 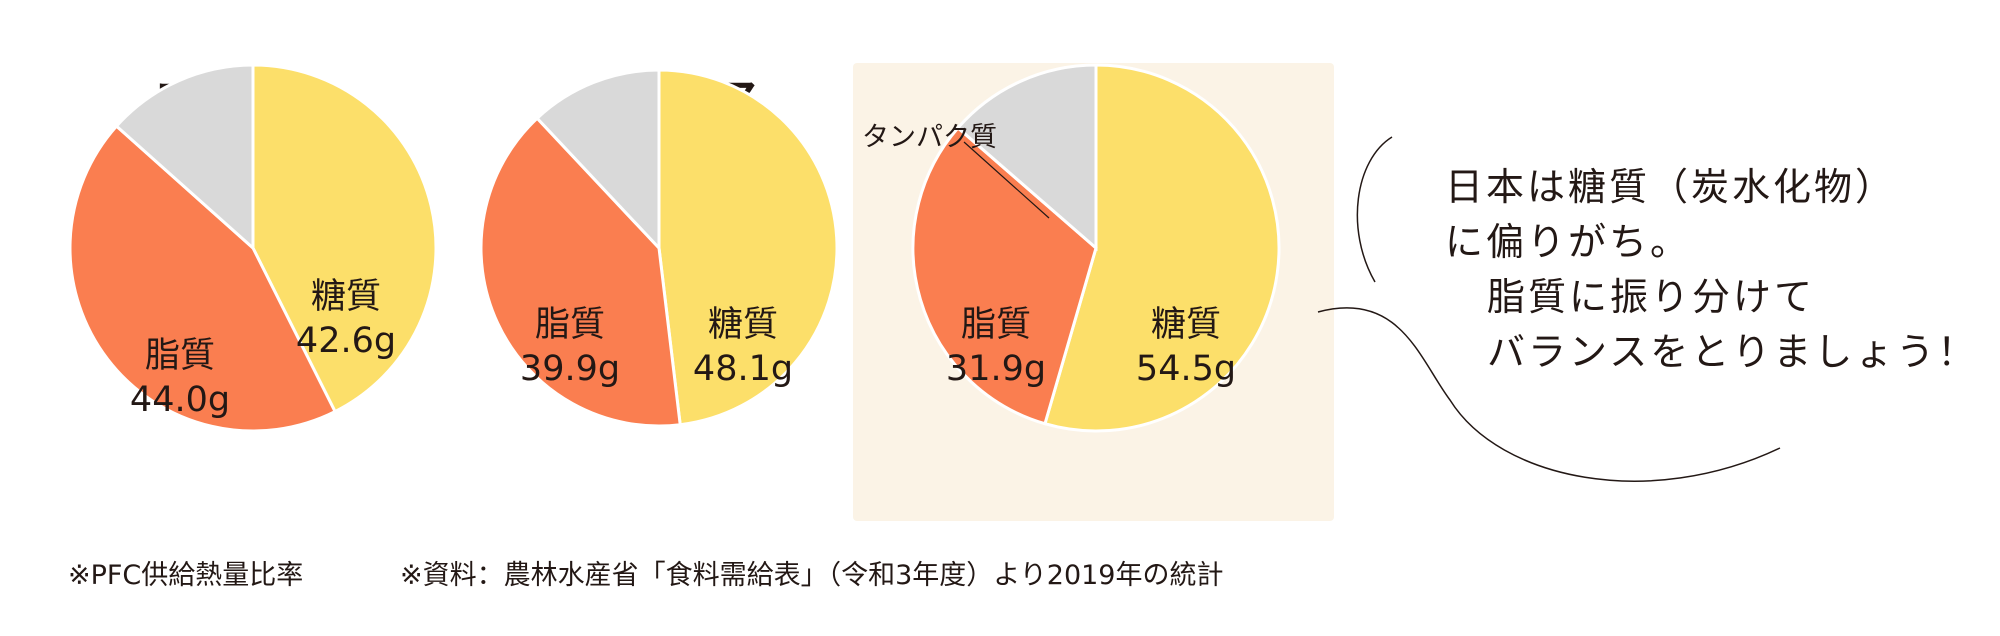 I want to click on message-line: 日本は糖質（炭水化物）, so click(x=1671, y=187).